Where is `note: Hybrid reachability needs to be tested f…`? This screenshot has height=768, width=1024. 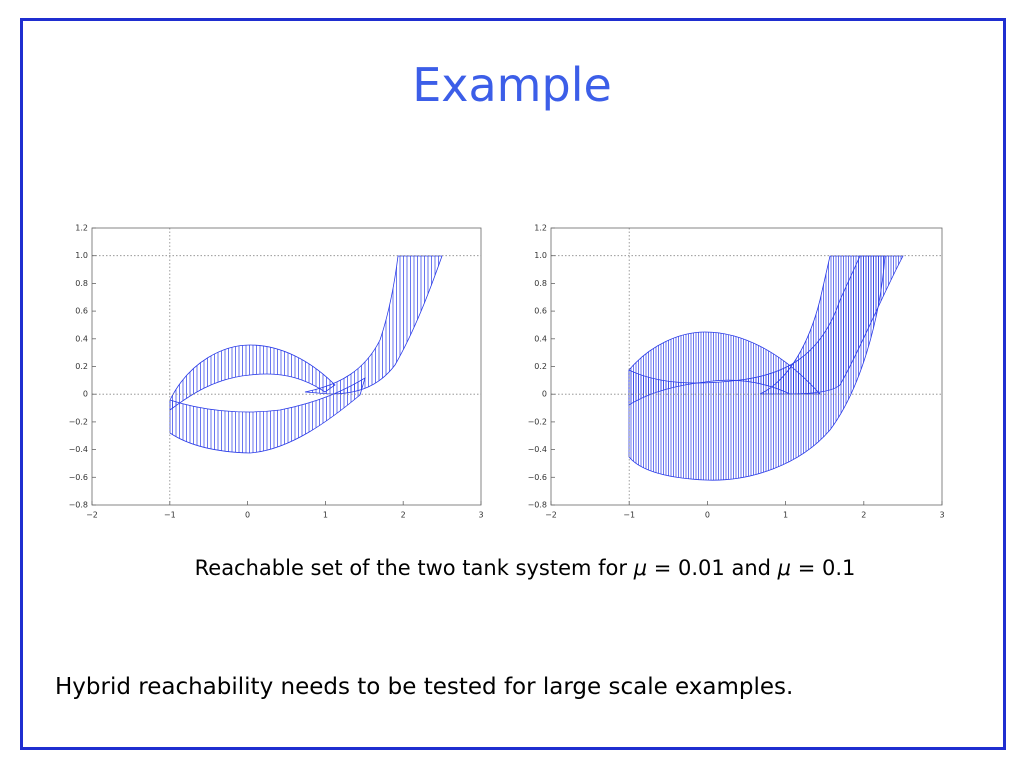
note: Hybrid reachability needs to be tested f… is located at coordinates (424, 687).